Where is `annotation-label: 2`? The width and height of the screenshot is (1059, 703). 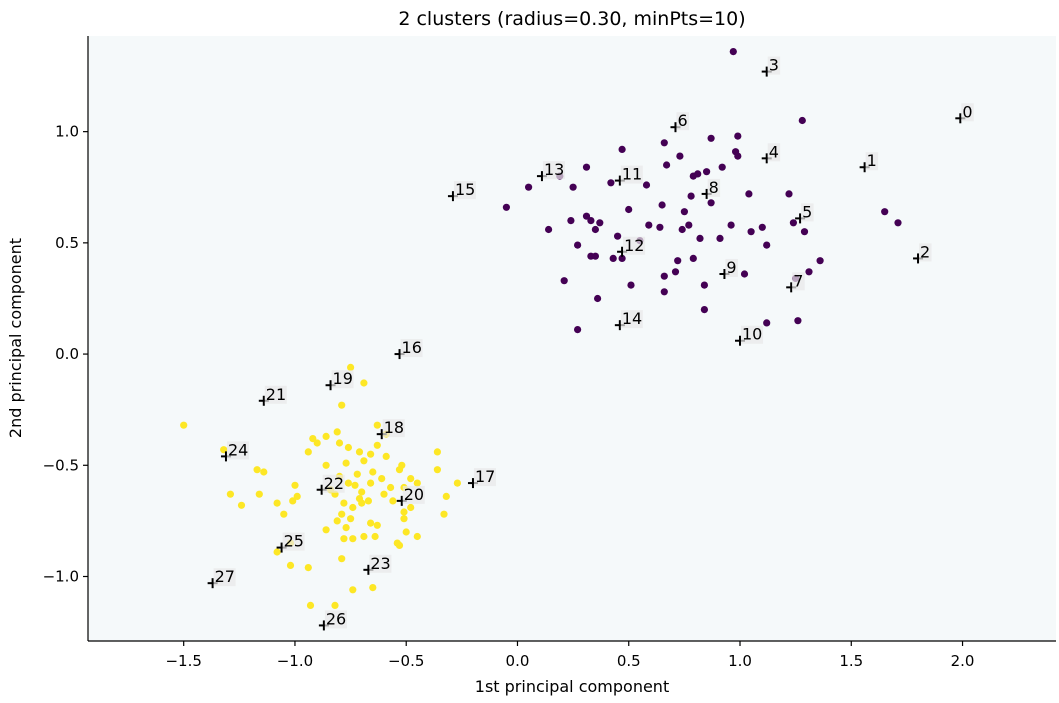 annotation-label: 2 is located at coordinates (925, 251).